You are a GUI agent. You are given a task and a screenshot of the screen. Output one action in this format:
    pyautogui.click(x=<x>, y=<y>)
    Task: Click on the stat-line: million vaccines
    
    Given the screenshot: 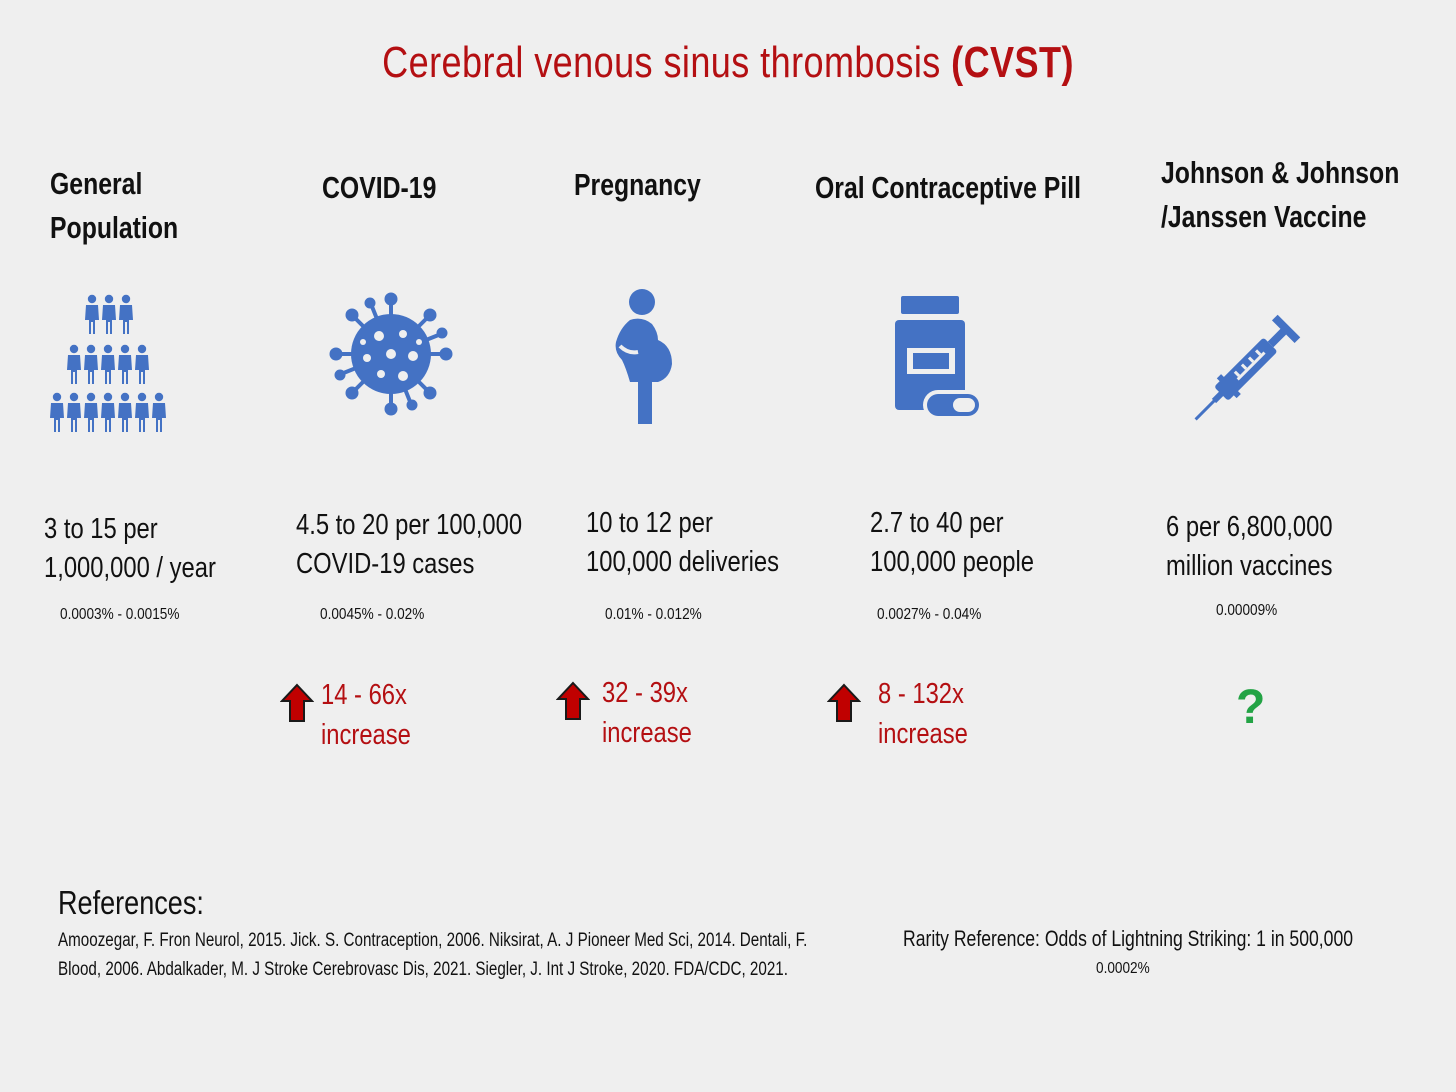 What is the action you would take?
    pyautogui.click(x=1249, y=566)
    